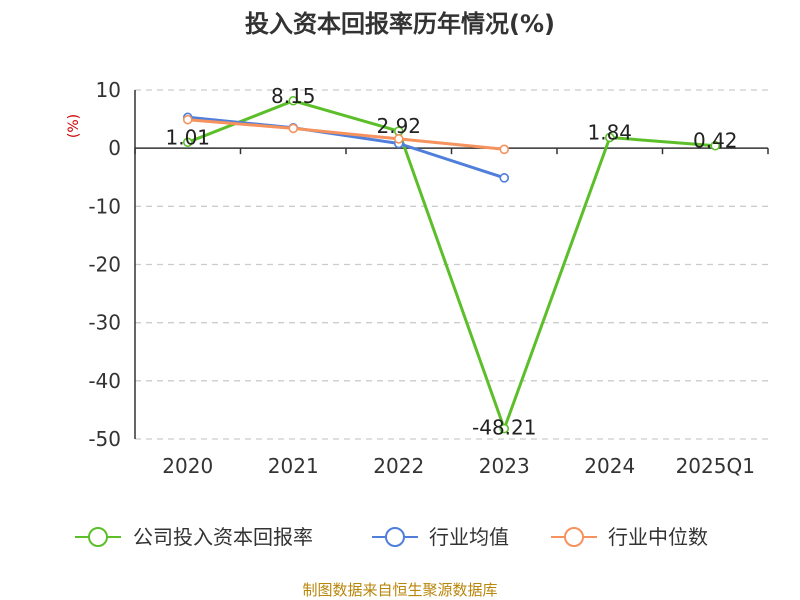 This screenshot has height=600, width=800. Describe the element at coordinates (346, 134) in the screenshot. I see `series-line` at that location.